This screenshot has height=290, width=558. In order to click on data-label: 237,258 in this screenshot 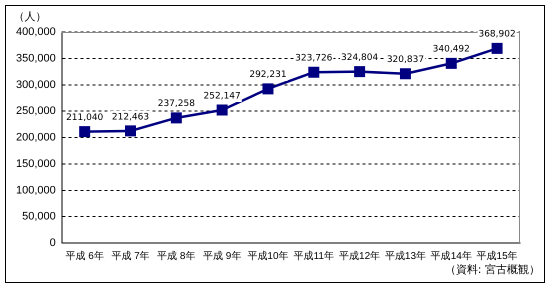, I will do `click(177, 104)`.